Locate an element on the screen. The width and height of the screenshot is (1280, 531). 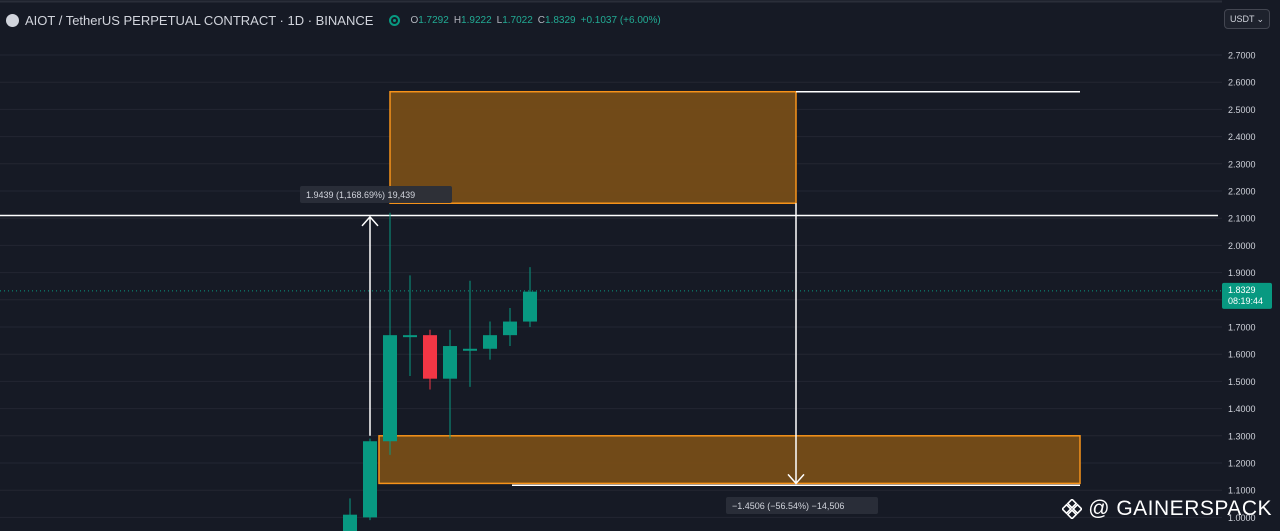
measure-up-arrowhead is located at coordinates (370, 221).